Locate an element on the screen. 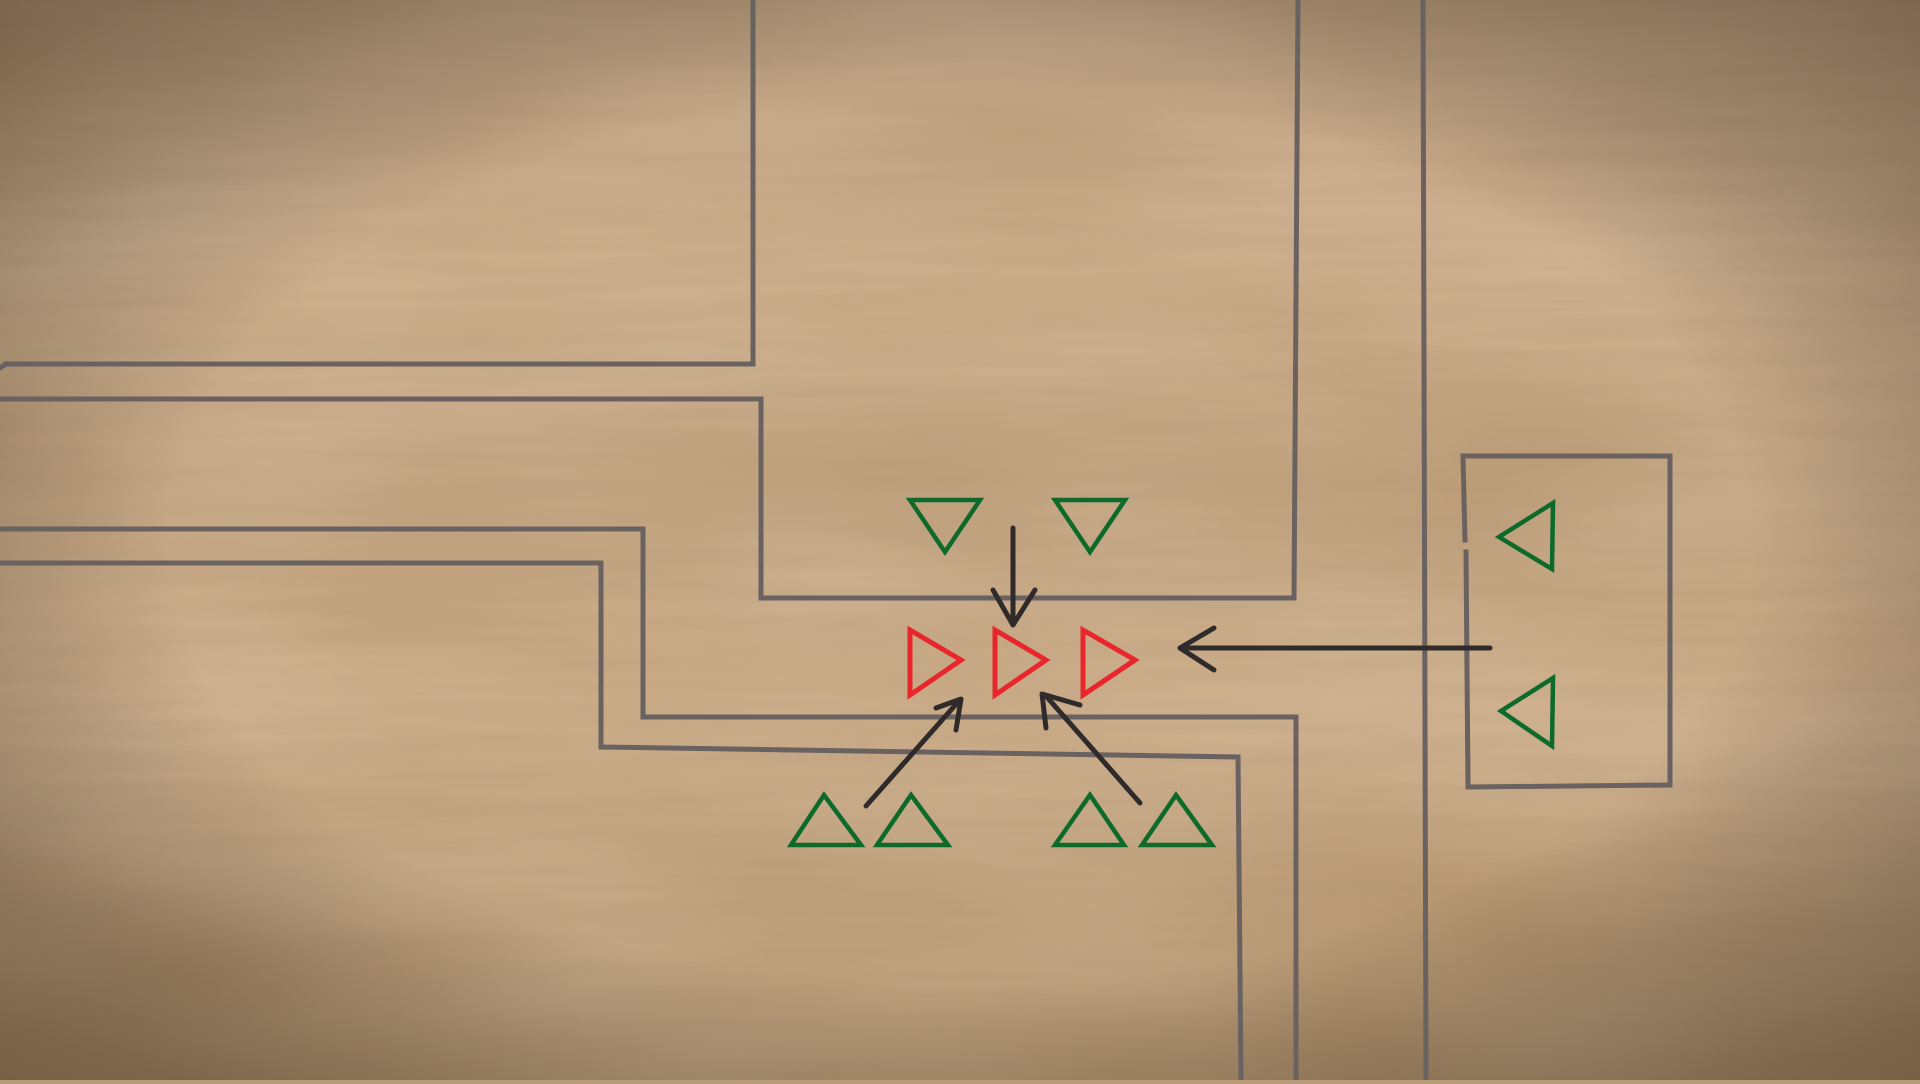  hostile-units is located at coordinates (1023, 662).